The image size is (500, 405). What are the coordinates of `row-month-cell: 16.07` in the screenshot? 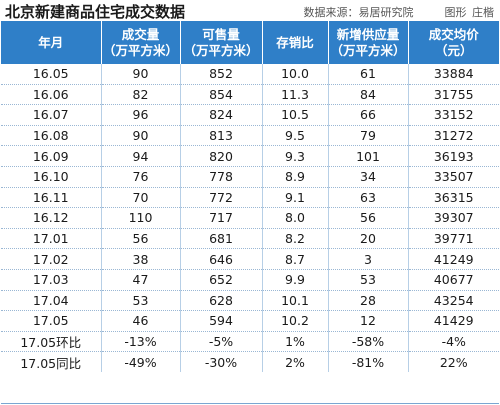 It's located at (51, 115).